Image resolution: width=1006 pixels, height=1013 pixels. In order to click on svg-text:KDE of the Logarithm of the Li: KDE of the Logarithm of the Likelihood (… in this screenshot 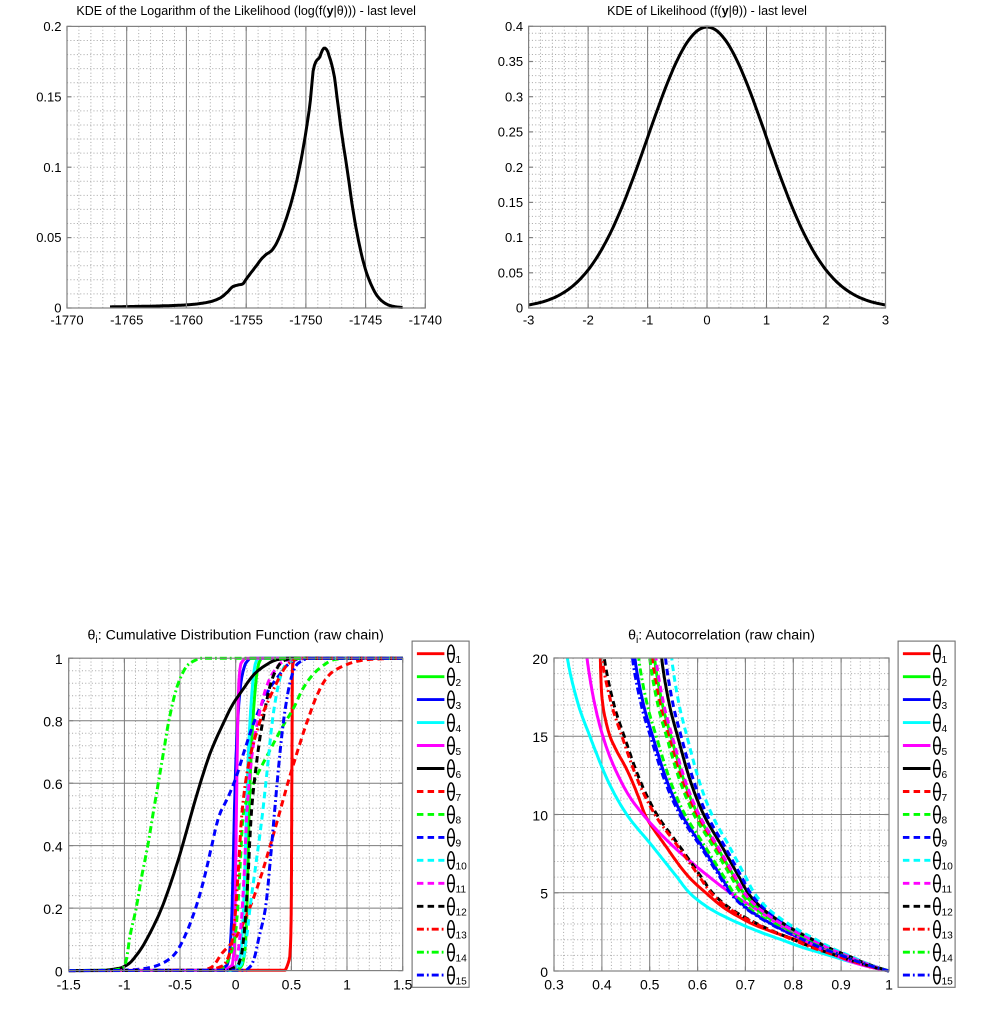, I will do `click(246, 11)`.